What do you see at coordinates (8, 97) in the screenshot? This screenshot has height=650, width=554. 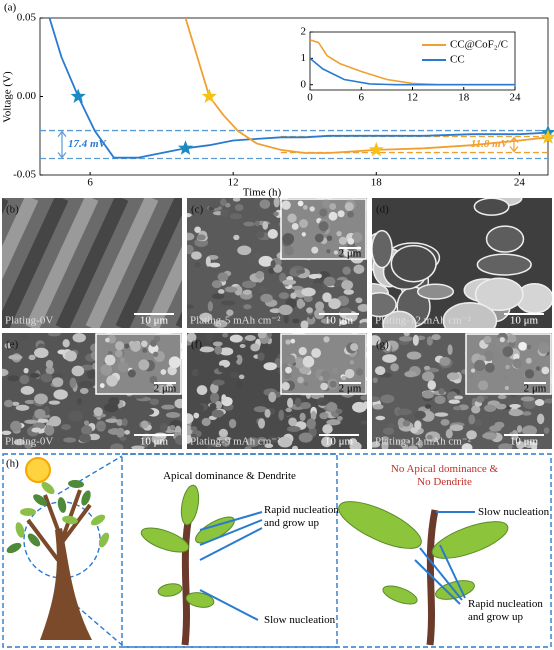 I see `y-axis-label: Voltage (V)` at bounding box center [8, 97].